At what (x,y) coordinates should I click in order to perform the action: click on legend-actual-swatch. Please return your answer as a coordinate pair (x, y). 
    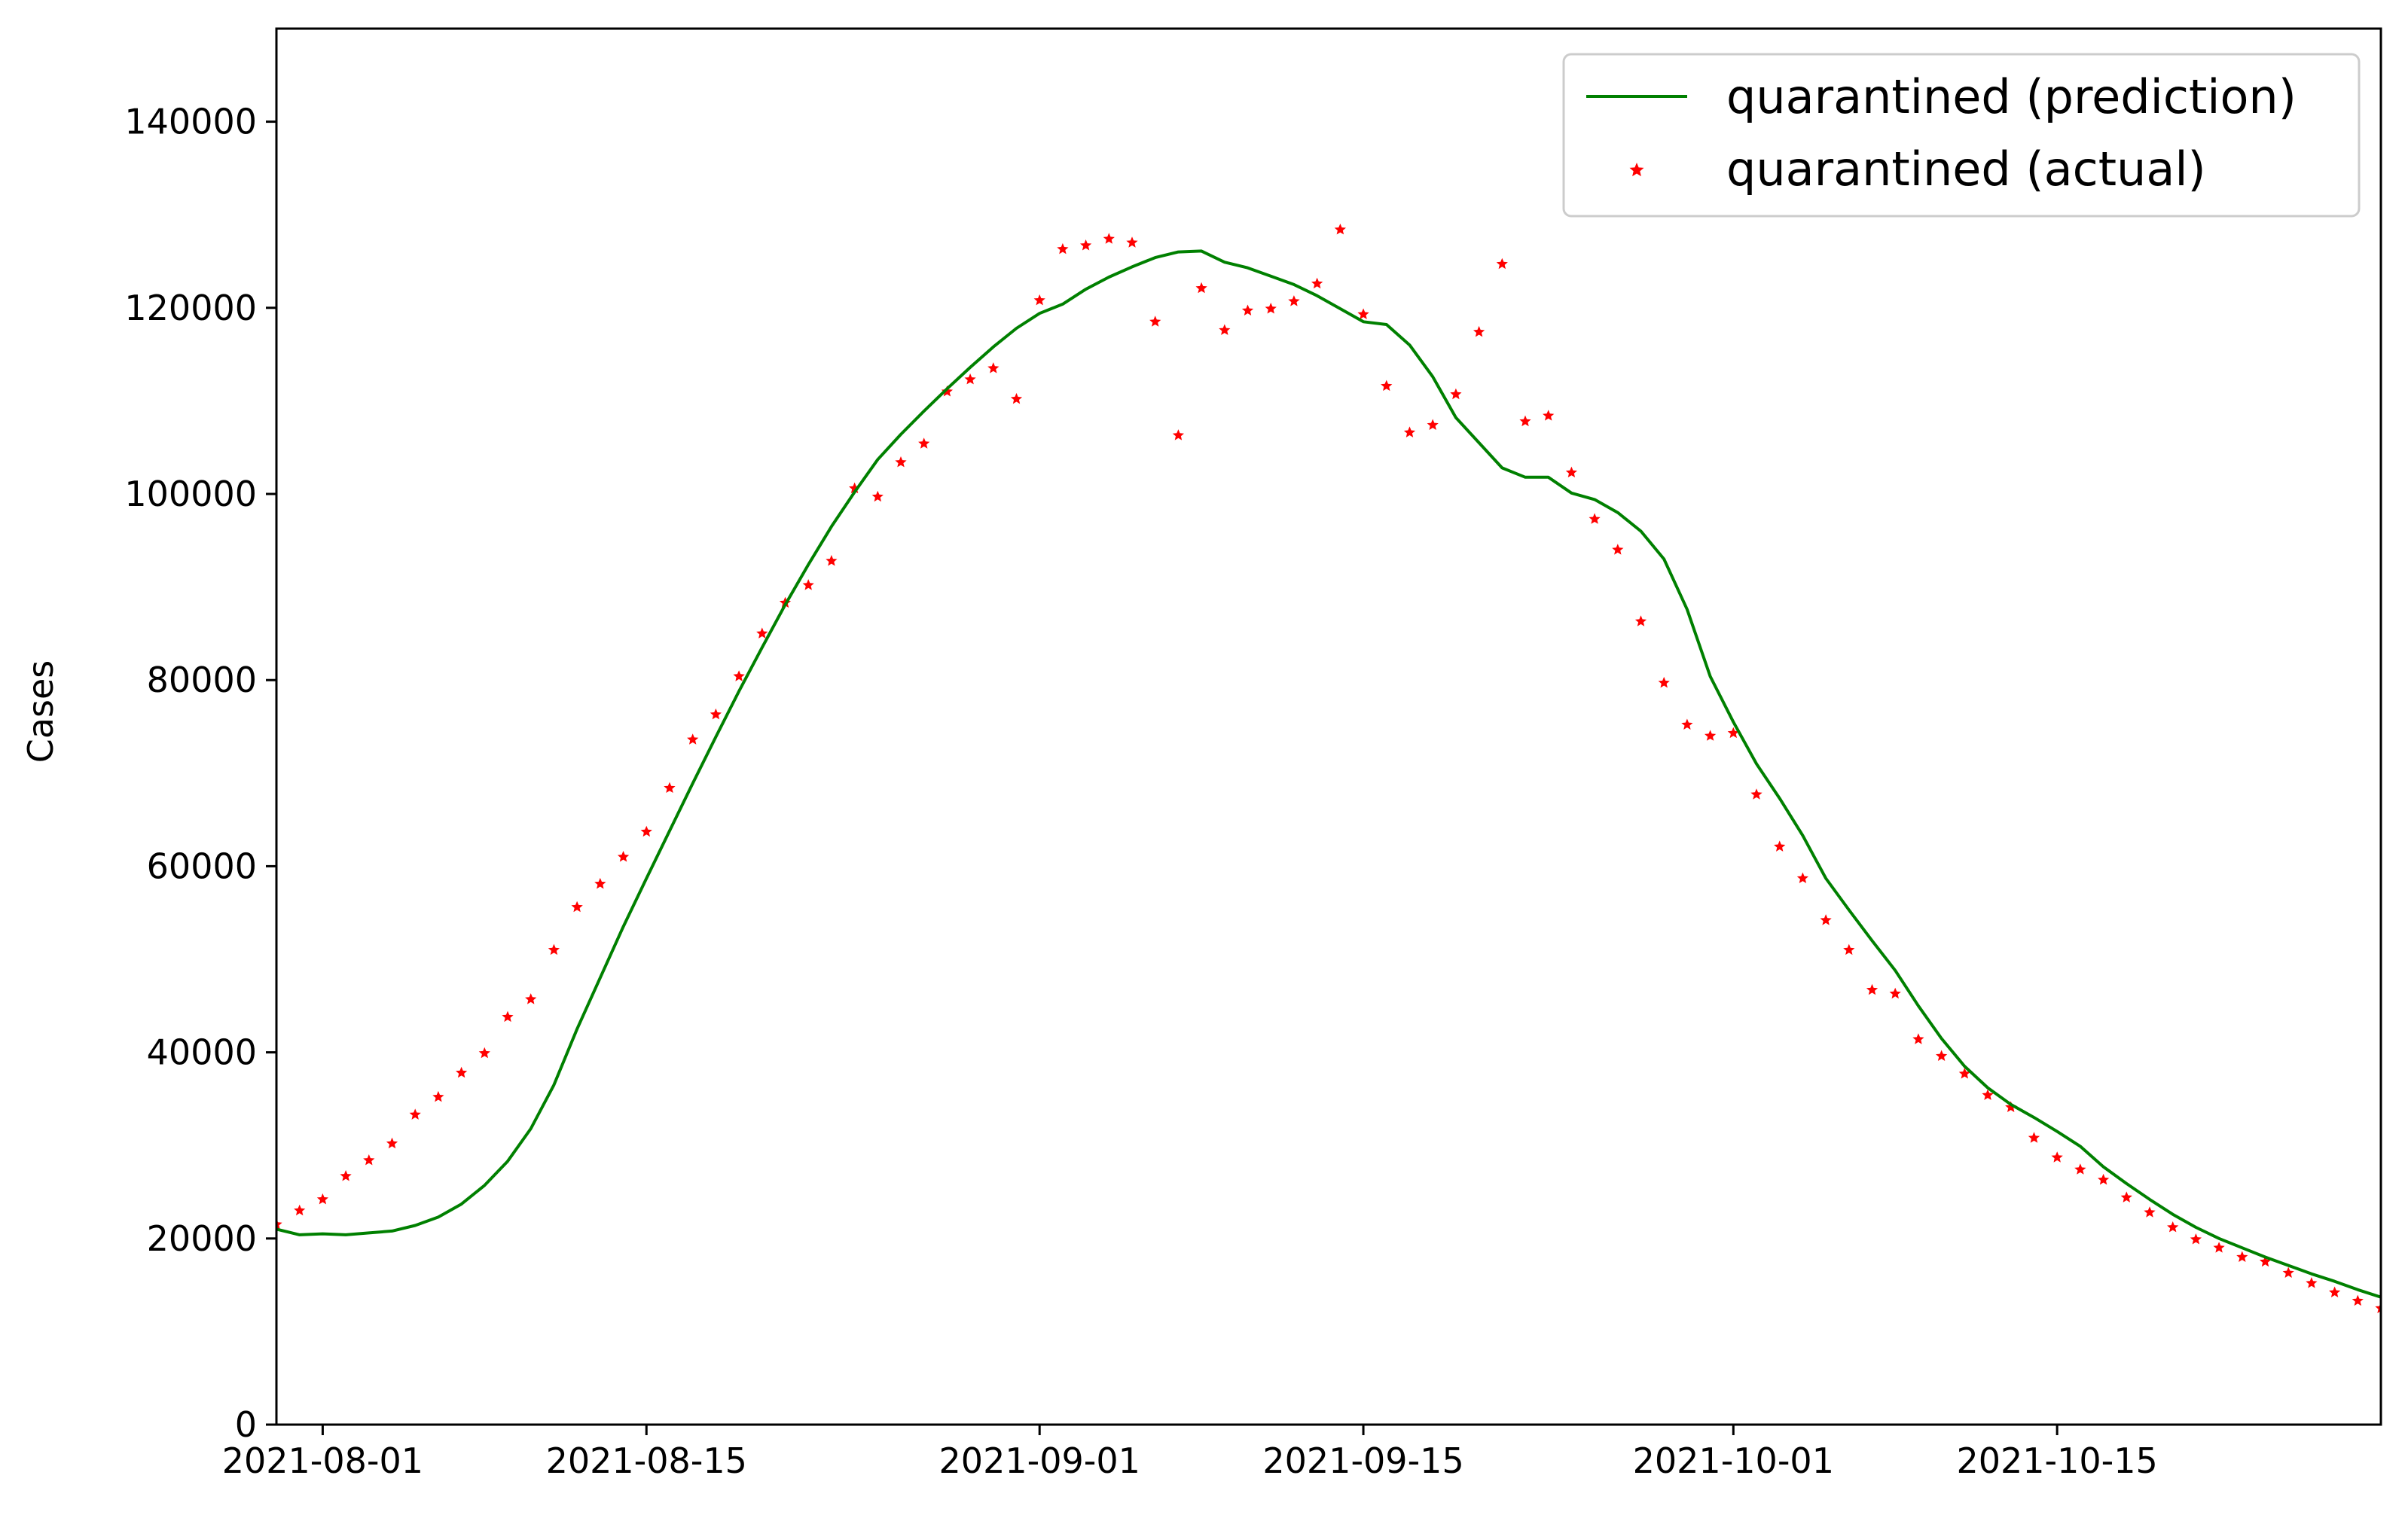
    Looking at the image, I should click on (1636, 170).